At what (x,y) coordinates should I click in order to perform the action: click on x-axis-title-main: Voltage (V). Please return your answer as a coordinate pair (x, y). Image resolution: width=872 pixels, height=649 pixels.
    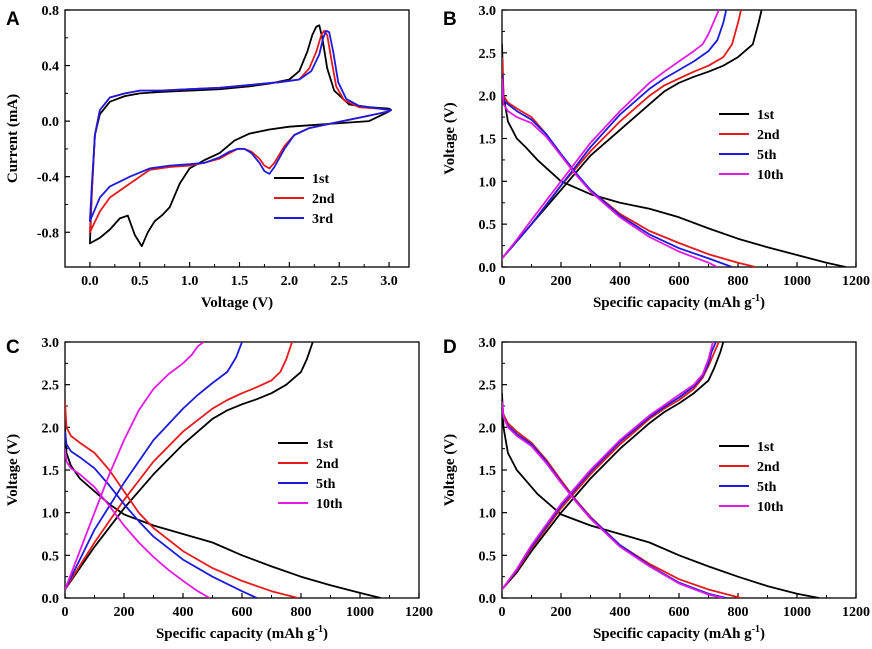
    Looking at the image, I should click on (237, 303).